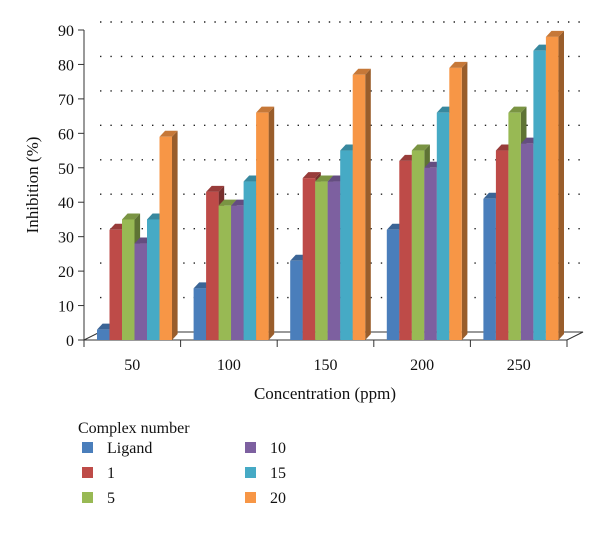  I want to click on legend-label: 10, so click(278, 448).